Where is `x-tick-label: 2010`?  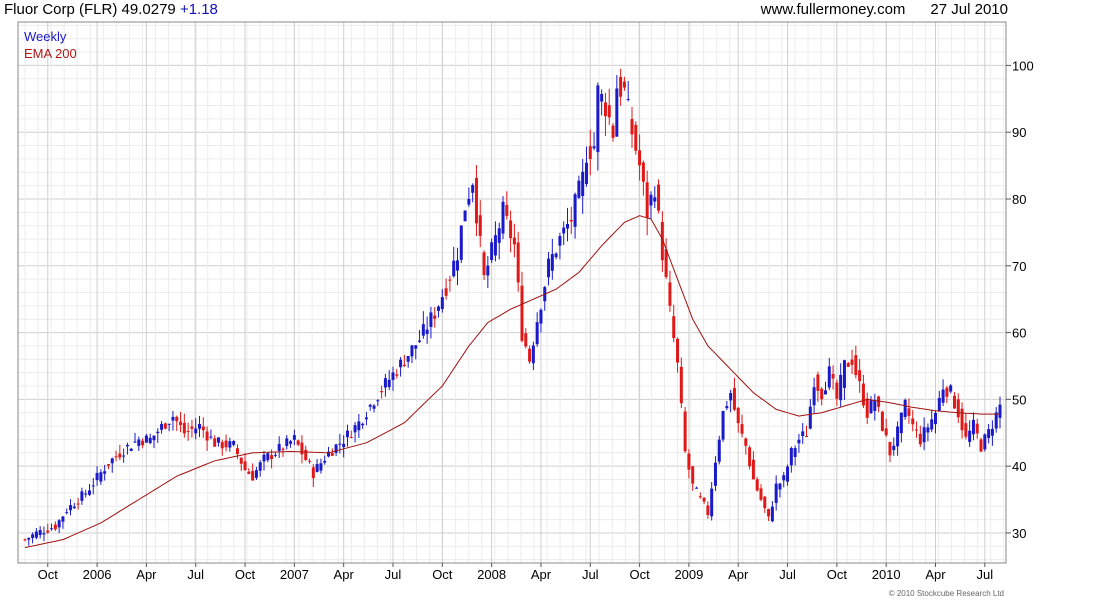
x-tick-label: 2010 is located at coordinates (886, 574).